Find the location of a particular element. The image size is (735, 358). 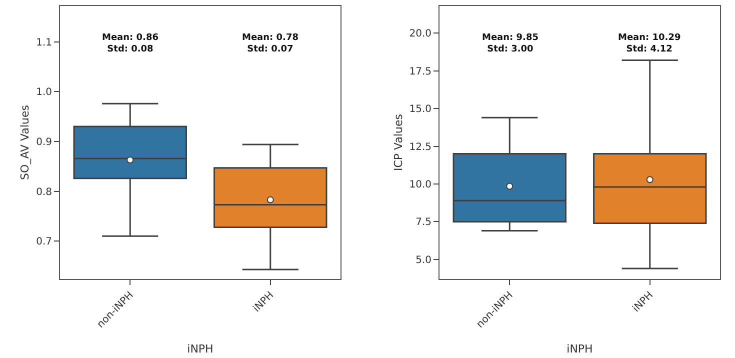

annotation: Mean: 10.29 Std: 4.12 is located at coordinates (649, 44).